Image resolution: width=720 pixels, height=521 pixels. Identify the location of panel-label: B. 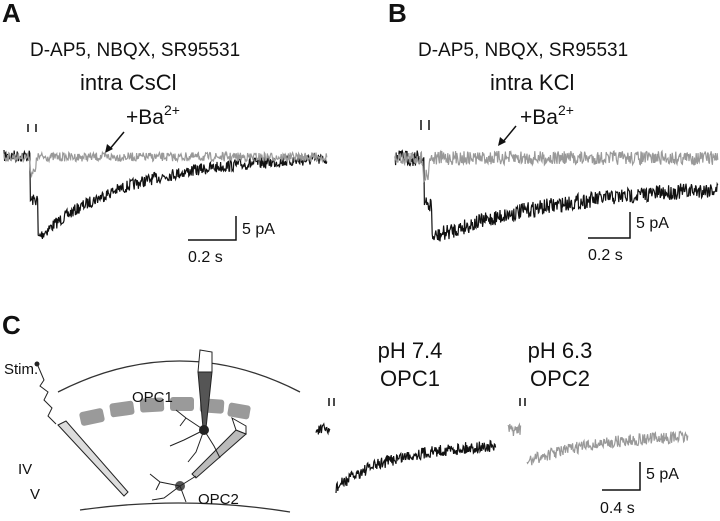
(397, 14).